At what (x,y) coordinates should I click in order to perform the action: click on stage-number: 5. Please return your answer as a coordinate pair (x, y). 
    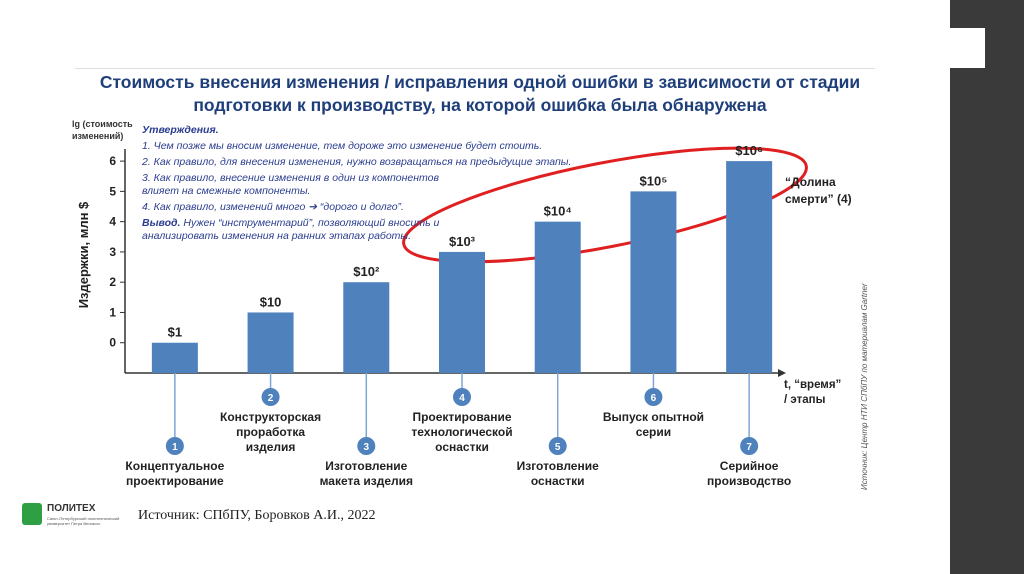
    Looking at the image, I should click on (558, 447).